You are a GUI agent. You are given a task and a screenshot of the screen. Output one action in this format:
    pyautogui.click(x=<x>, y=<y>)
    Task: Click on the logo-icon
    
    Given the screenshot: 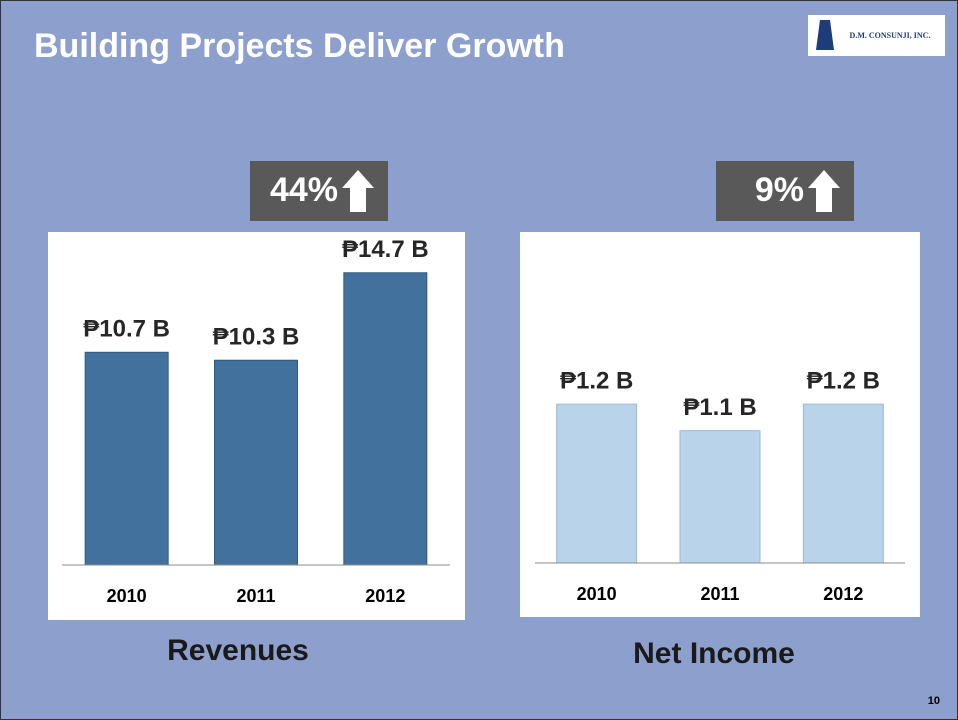 What is the action you would take?
    pyautogui.click(x=825, y=35)
    